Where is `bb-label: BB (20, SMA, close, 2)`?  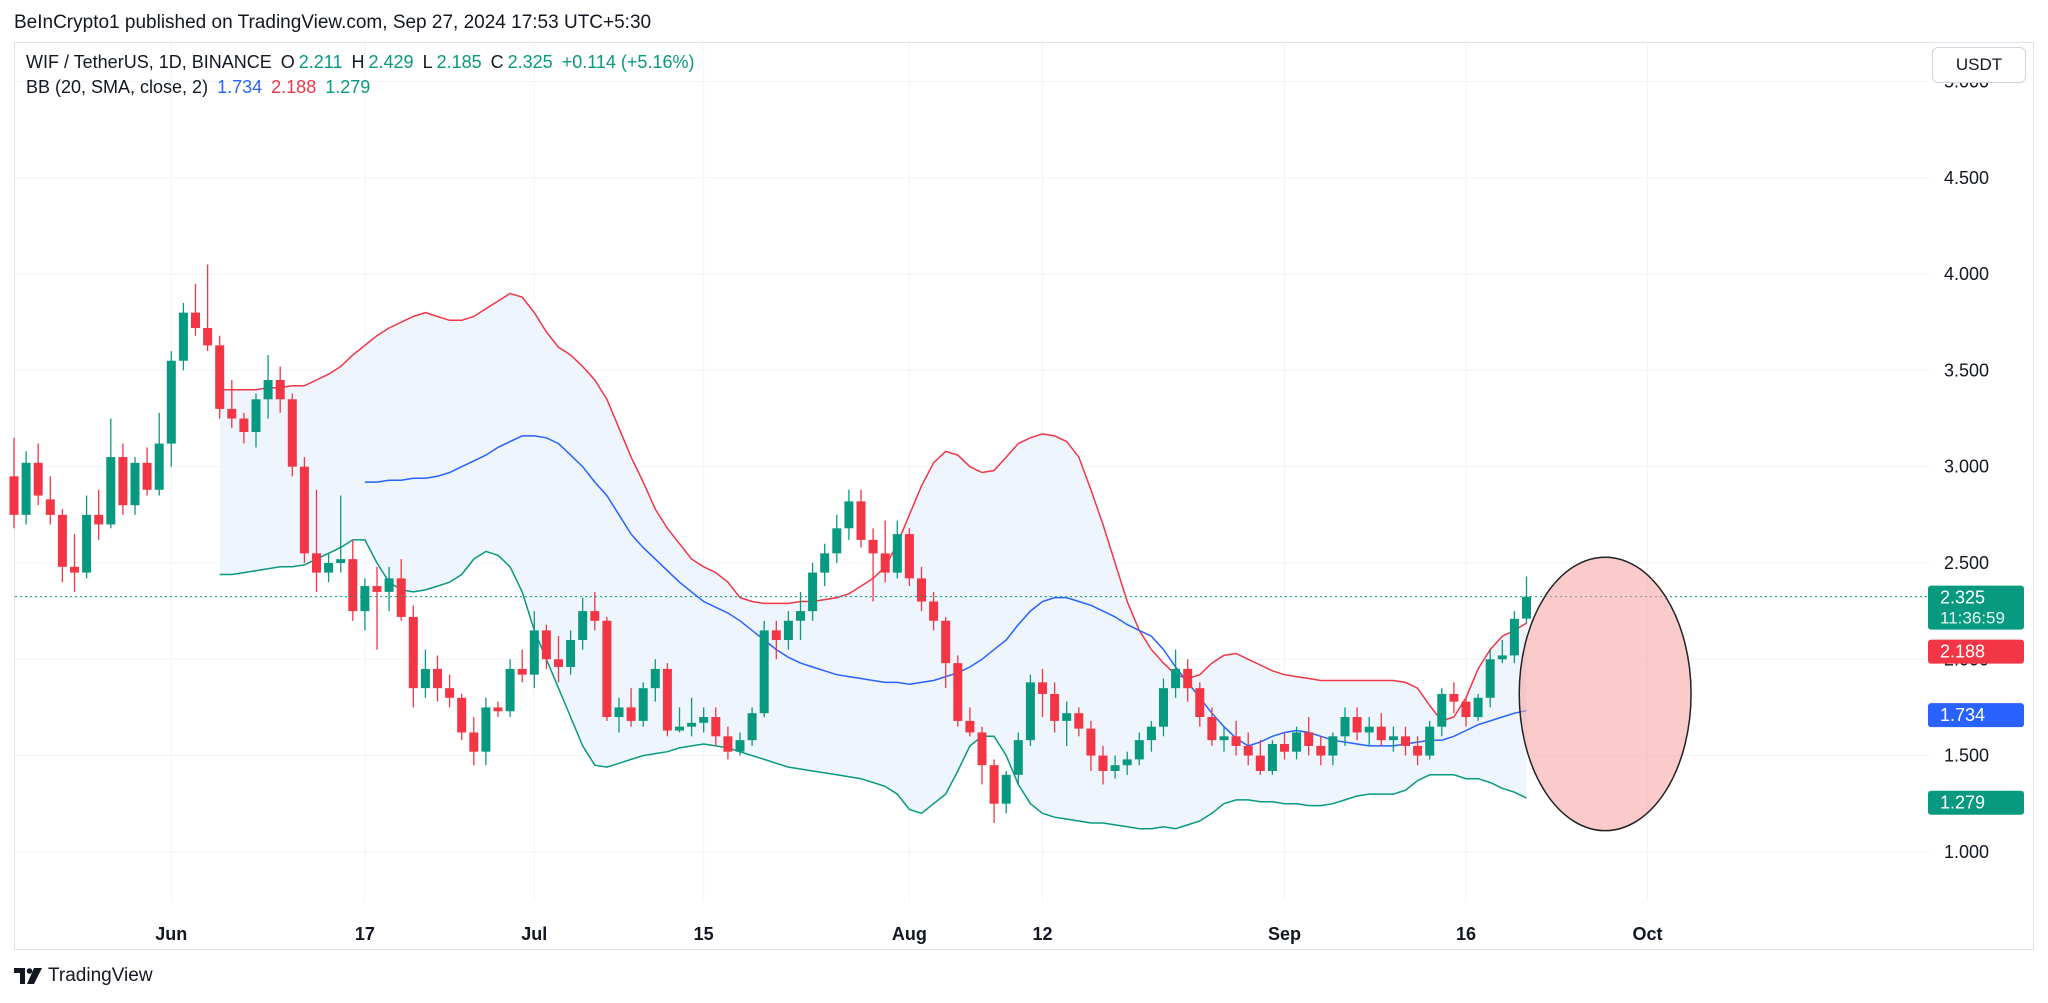
bb-label: BB (20, SMA, close, 2) is located at coordinates (117, 87).